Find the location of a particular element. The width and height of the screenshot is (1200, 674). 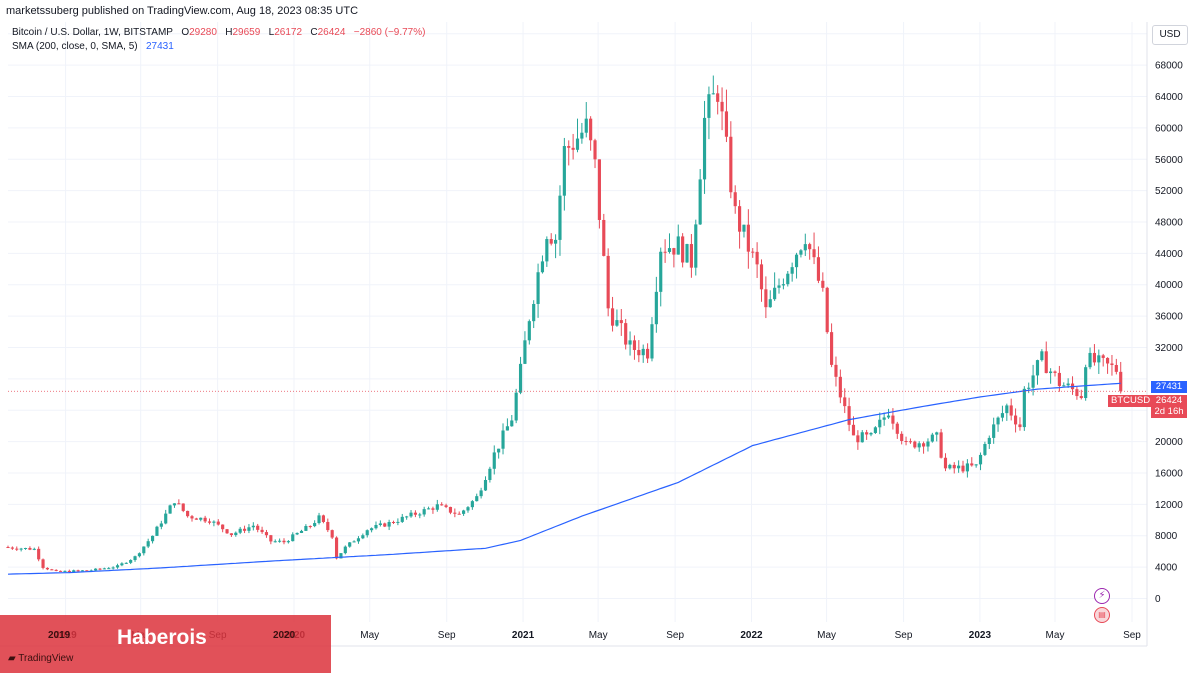

us-flag-icon: ▤ is located at coordinates (1102, 615).